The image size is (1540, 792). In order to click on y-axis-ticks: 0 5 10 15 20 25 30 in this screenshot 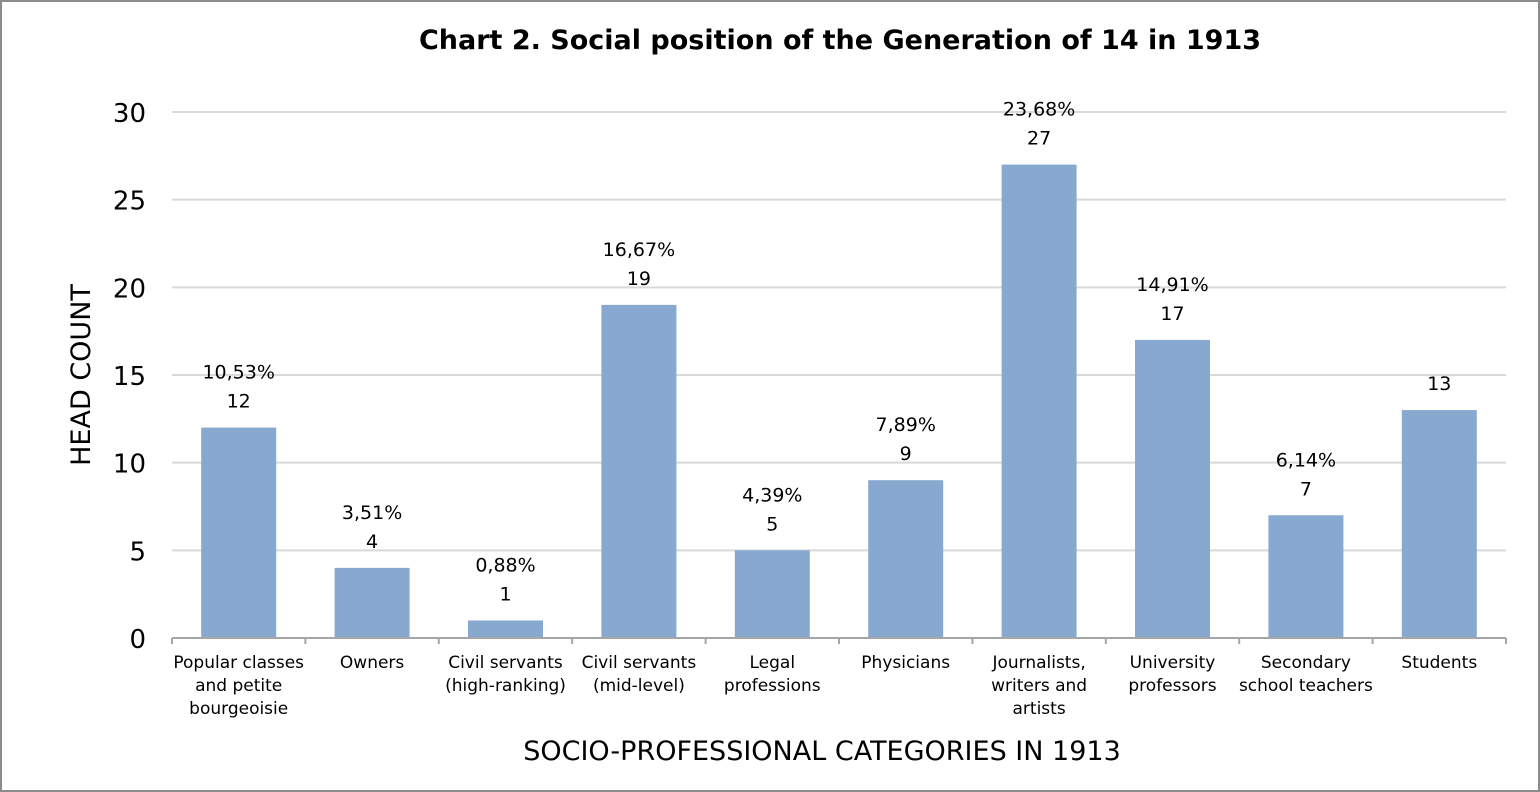, I will do `click(129, 377)`.